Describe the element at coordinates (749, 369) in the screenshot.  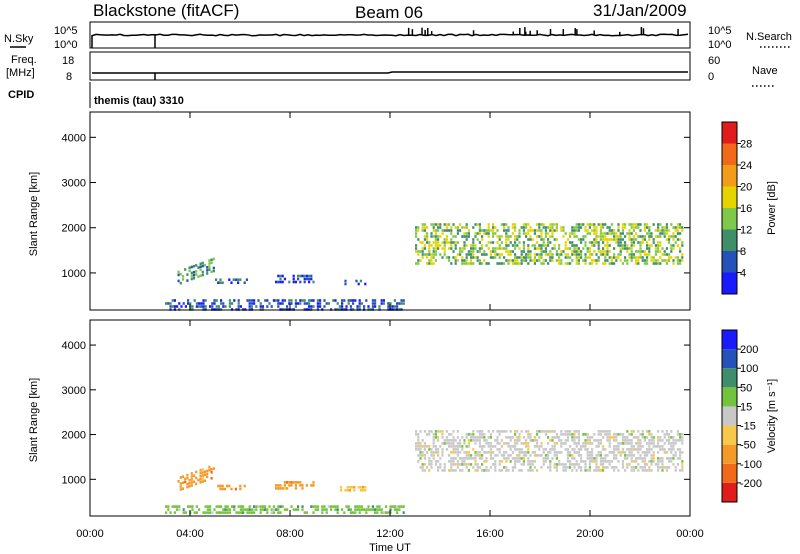
I see `colorbar-tick-label: 100` at that location.